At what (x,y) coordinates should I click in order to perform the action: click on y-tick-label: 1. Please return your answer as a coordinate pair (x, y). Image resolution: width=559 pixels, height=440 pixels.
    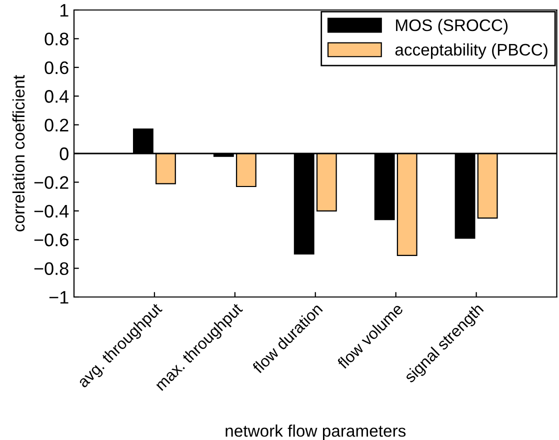
    Looking at the image, I should click on (64, 10).